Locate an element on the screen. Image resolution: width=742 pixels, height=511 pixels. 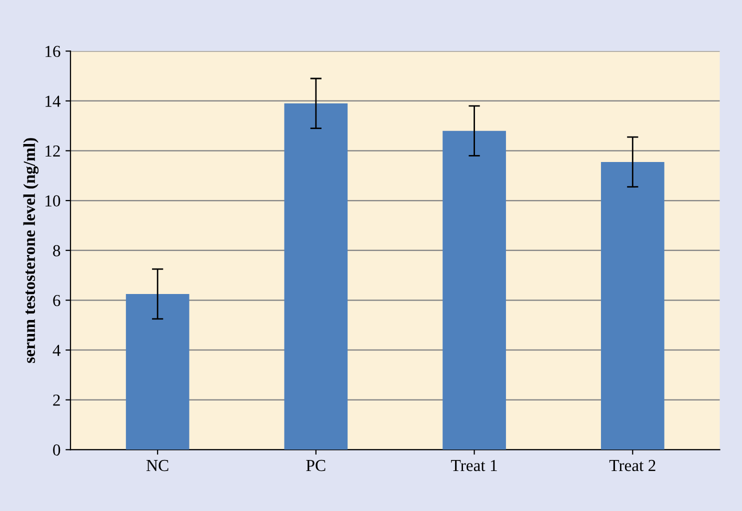
x-tick-label: Treat 2 is located at coordinates (632, 466).